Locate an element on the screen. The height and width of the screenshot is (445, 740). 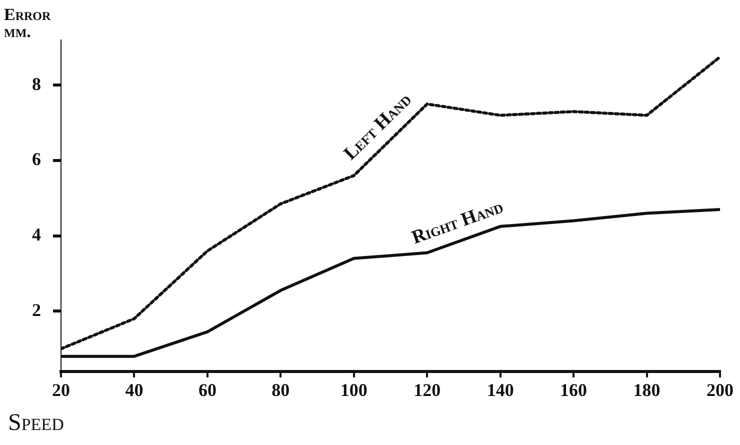
x-axis-title: Speed is located at coordinates (36, 423).